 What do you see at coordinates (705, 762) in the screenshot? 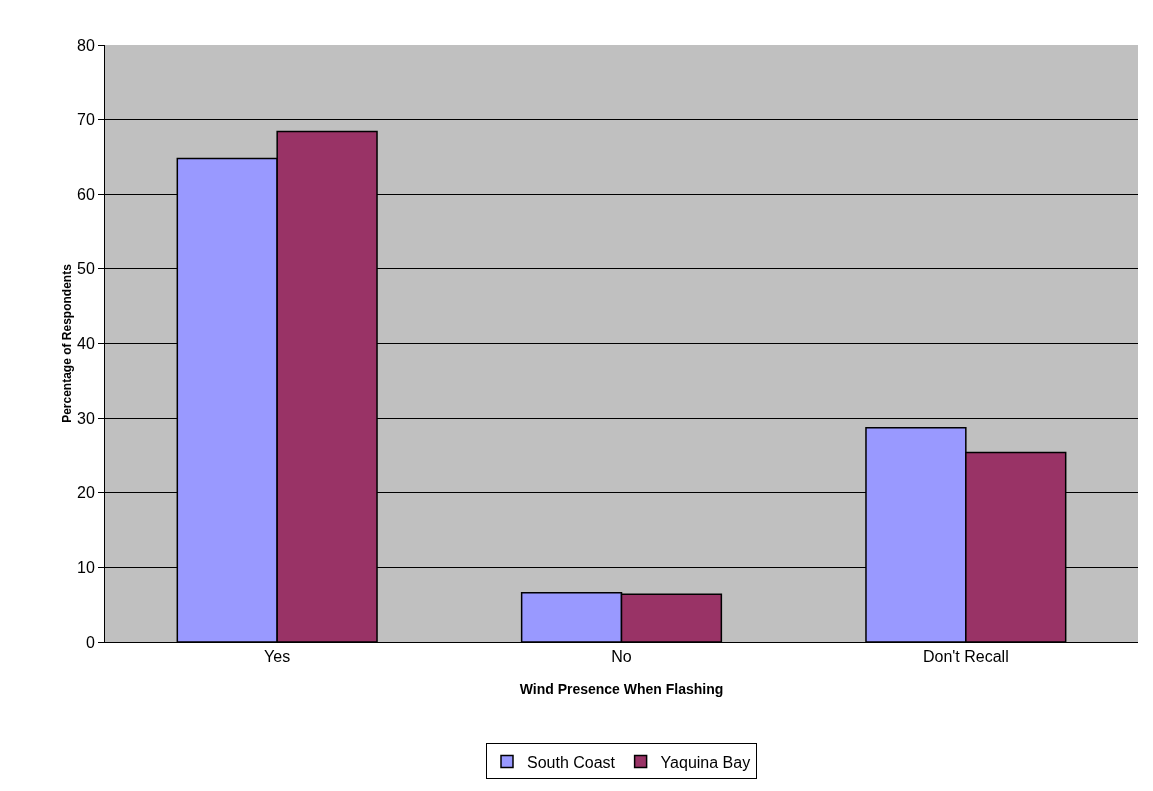
I see `legend-label: Yaquina Bay` at bounding box center [705, 762].